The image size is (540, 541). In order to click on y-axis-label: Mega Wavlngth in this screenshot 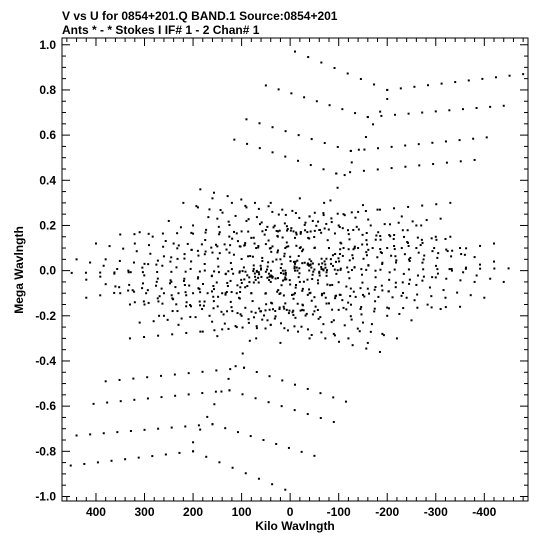, I will do `click(19, 270)`.